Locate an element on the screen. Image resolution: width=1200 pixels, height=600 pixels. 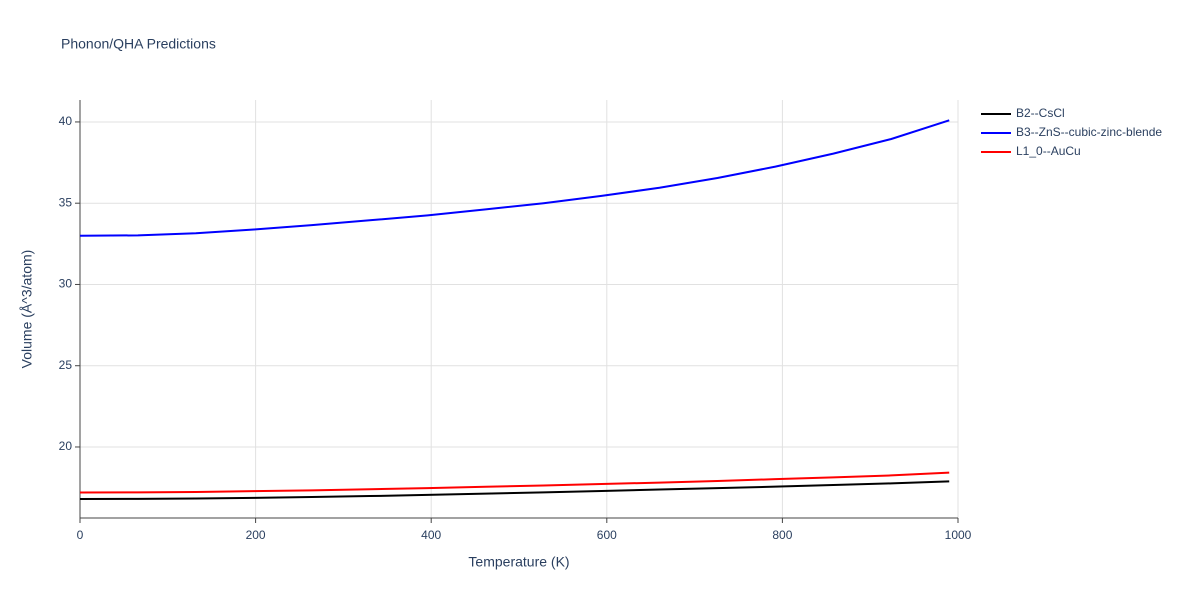
y-tick-label: 20 is located at coordinates (66, 446).